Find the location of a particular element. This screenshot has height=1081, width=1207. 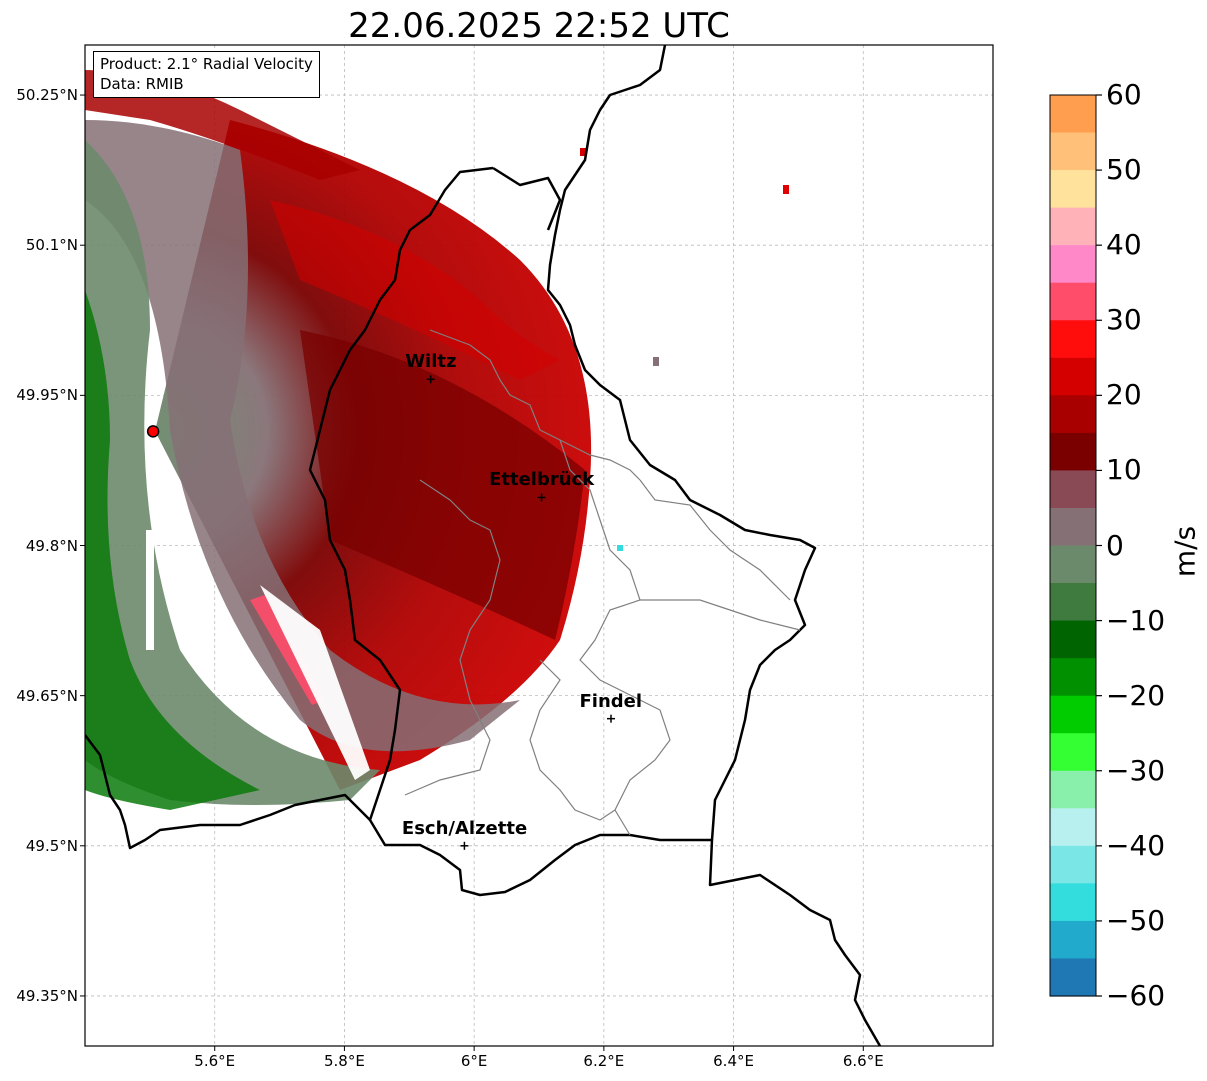

colorbar-tick-label: −60 is located at coordinates (1136, 995).